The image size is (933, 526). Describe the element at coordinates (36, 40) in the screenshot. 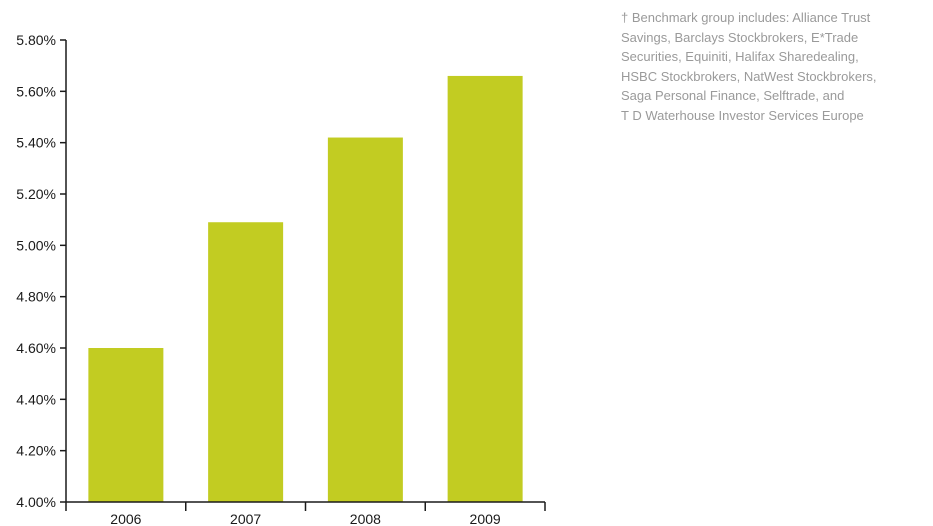

I see `y-tick-label: 5.80%` at that location.